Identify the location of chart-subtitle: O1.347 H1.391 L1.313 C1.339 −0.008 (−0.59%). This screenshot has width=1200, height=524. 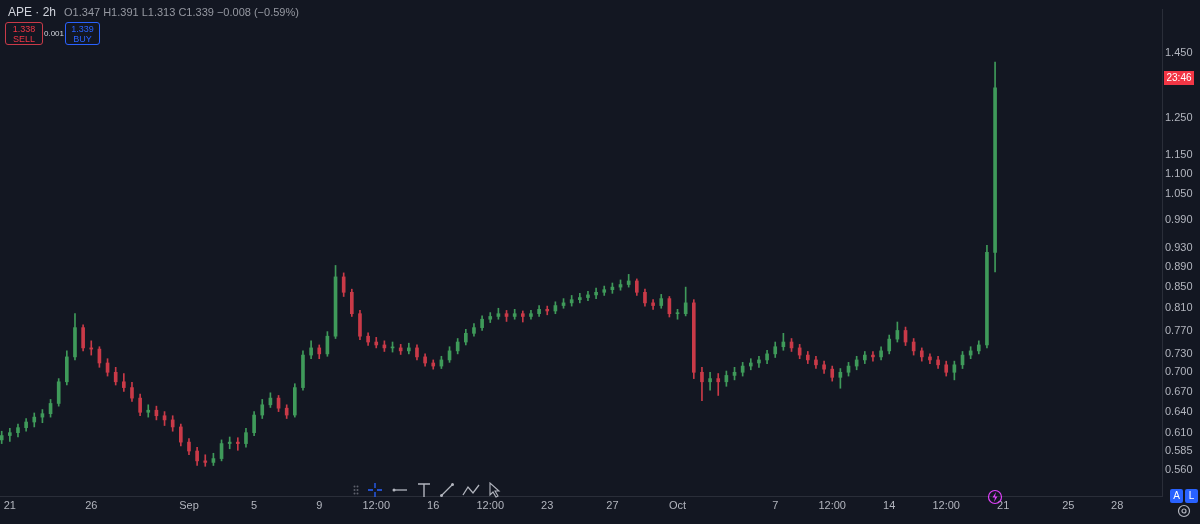
(181, 12).